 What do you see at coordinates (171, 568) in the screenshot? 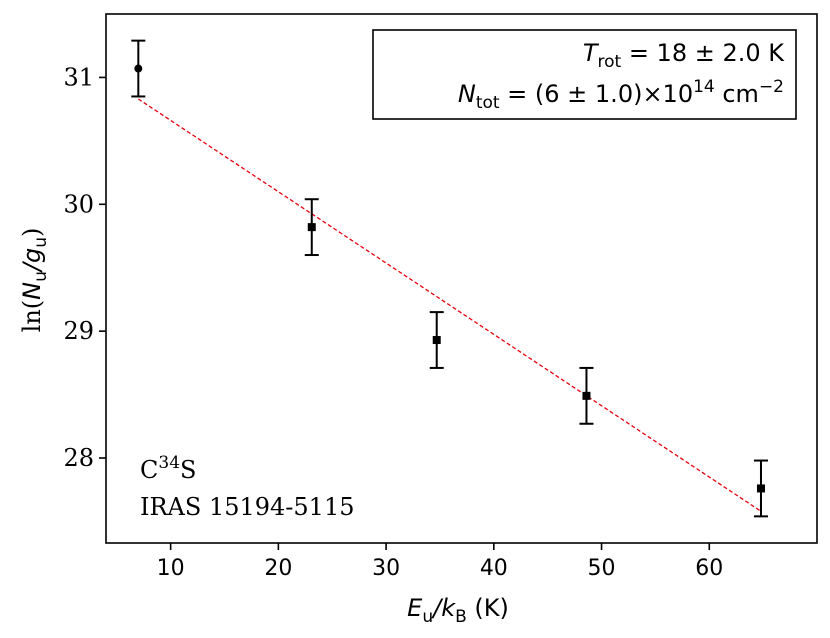
I see `x-tick-label: 10` at bounding box center [171, 568].